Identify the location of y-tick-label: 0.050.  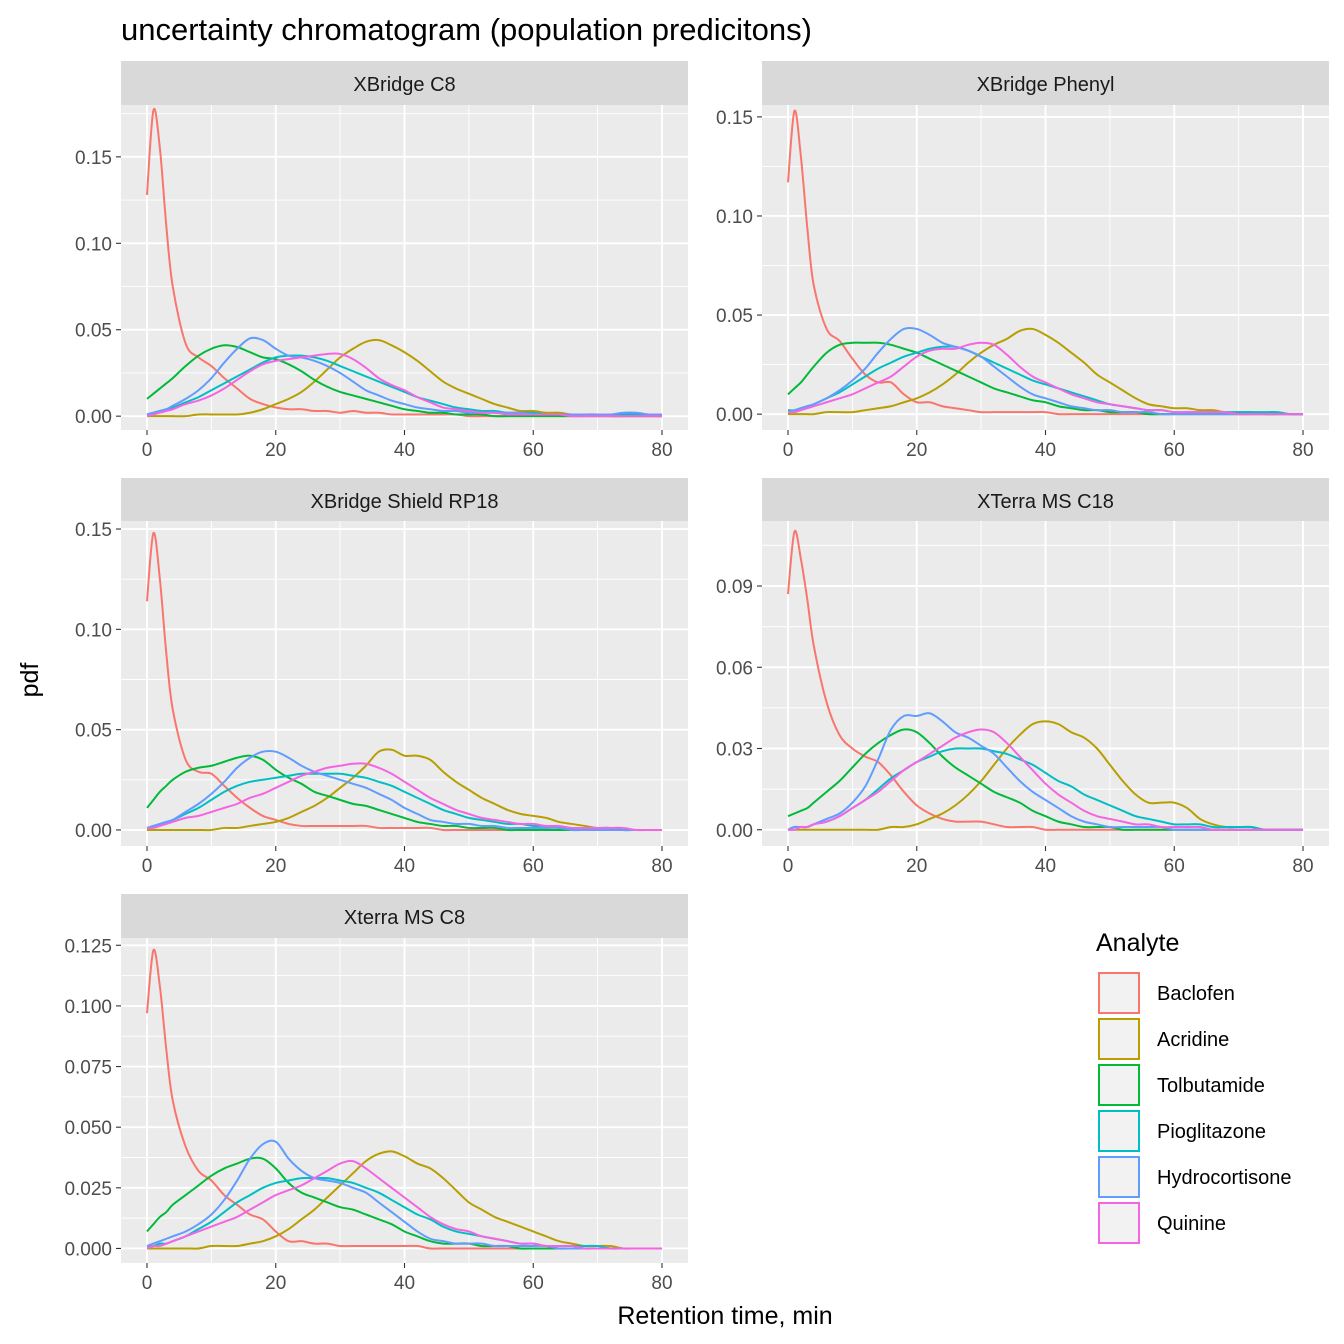
(88, 1128).